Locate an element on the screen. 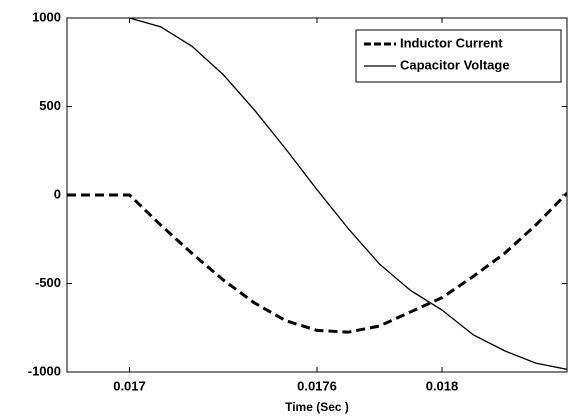  x-tick-label: 0.017 is located at coordinates (129, 385).